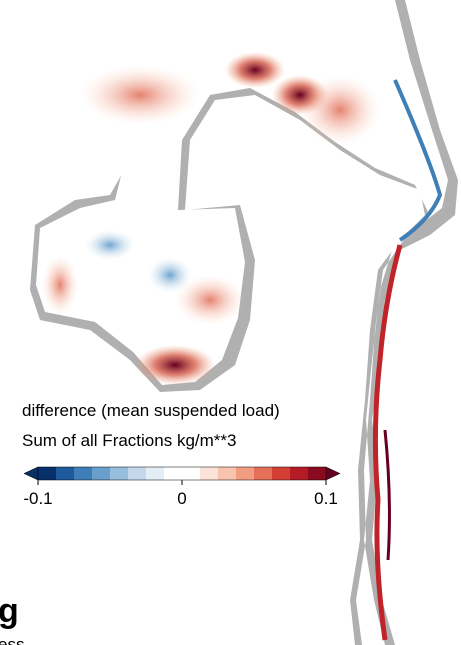  Describe the element at coordinates (181, 498) in the screenshot. I see `colorbar-tick-label: 0` at that location.